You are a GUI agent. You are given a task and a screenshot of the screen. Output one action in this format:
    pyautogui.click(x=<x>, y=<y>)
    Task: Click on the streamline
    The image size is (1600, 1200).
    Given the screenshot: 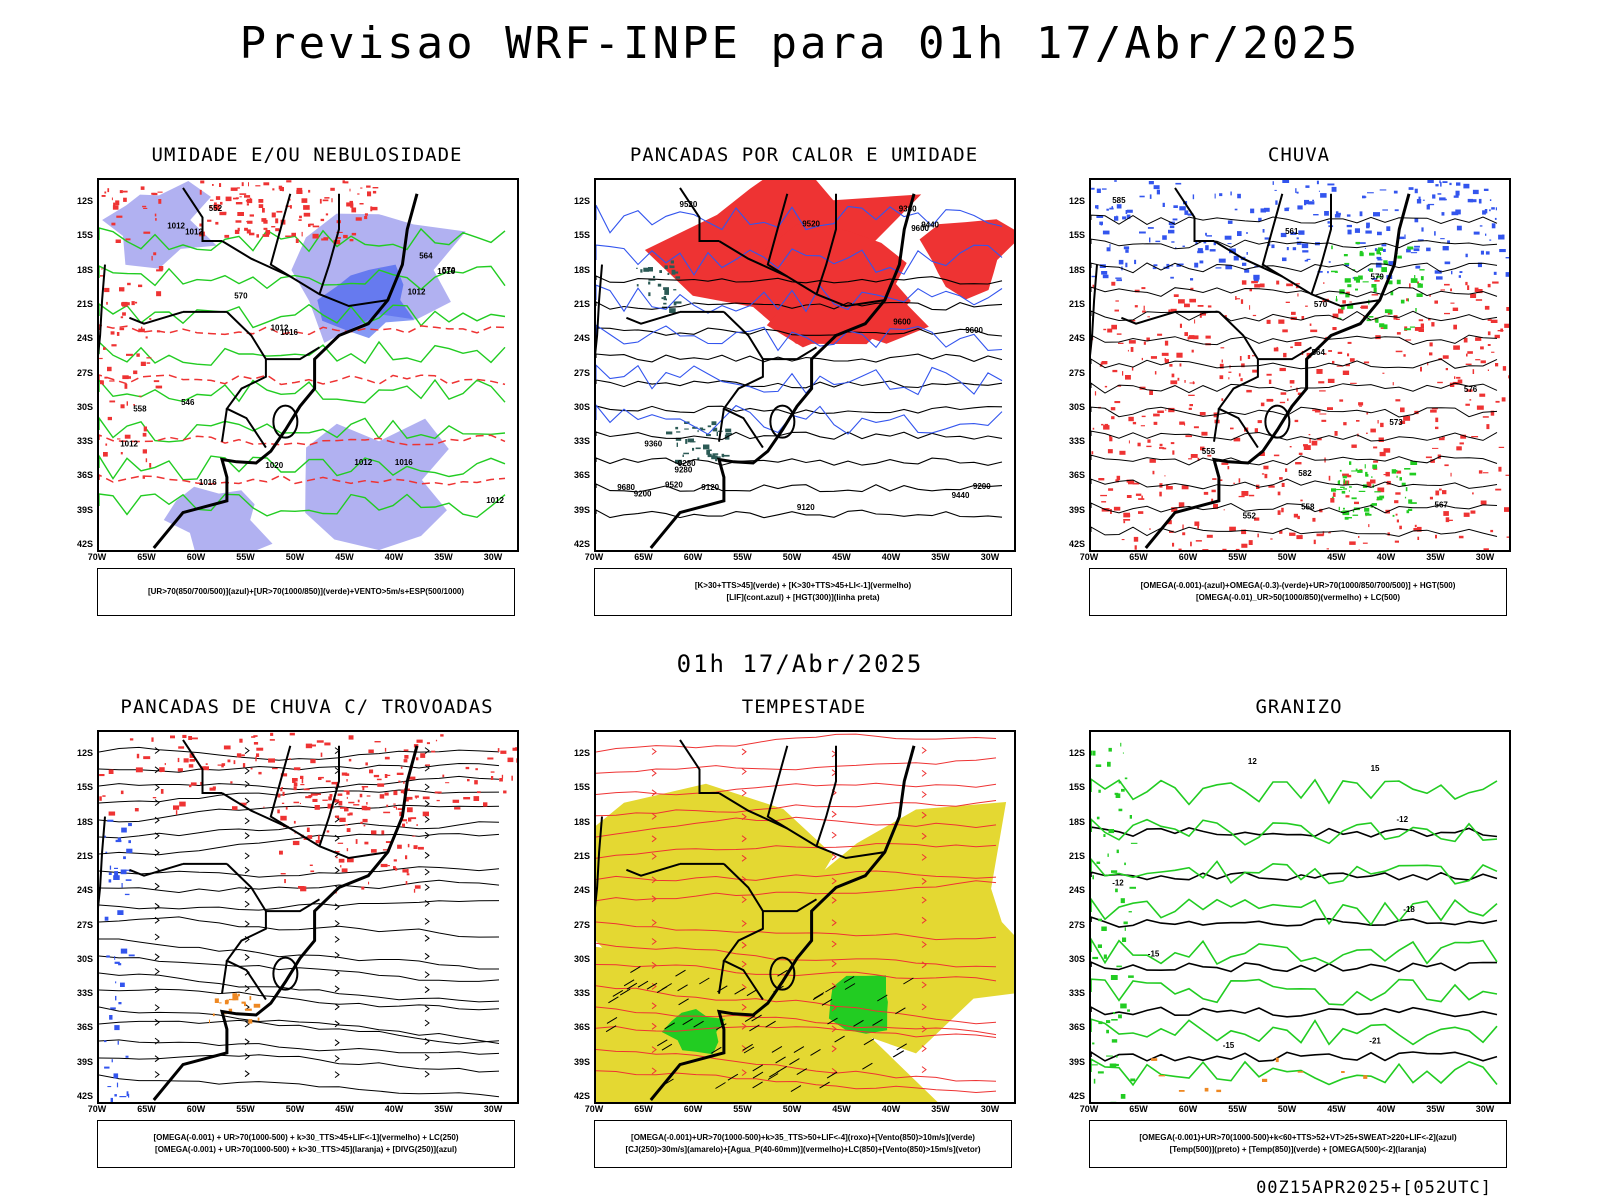 What is the action you would take?
    pyautogui.click(x=796, y=1082)
    